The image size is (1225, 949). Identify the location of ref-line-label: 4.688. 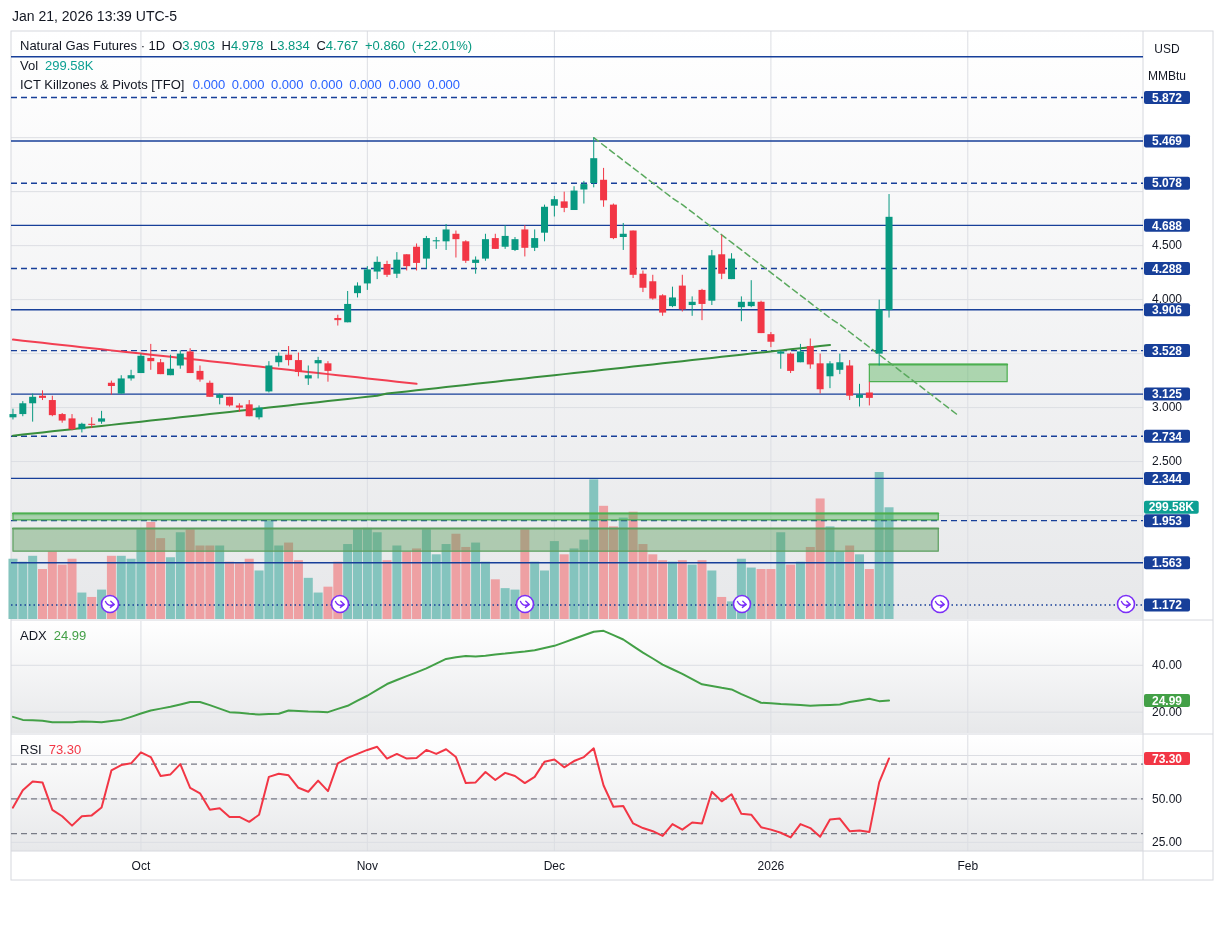
(1167, 225).